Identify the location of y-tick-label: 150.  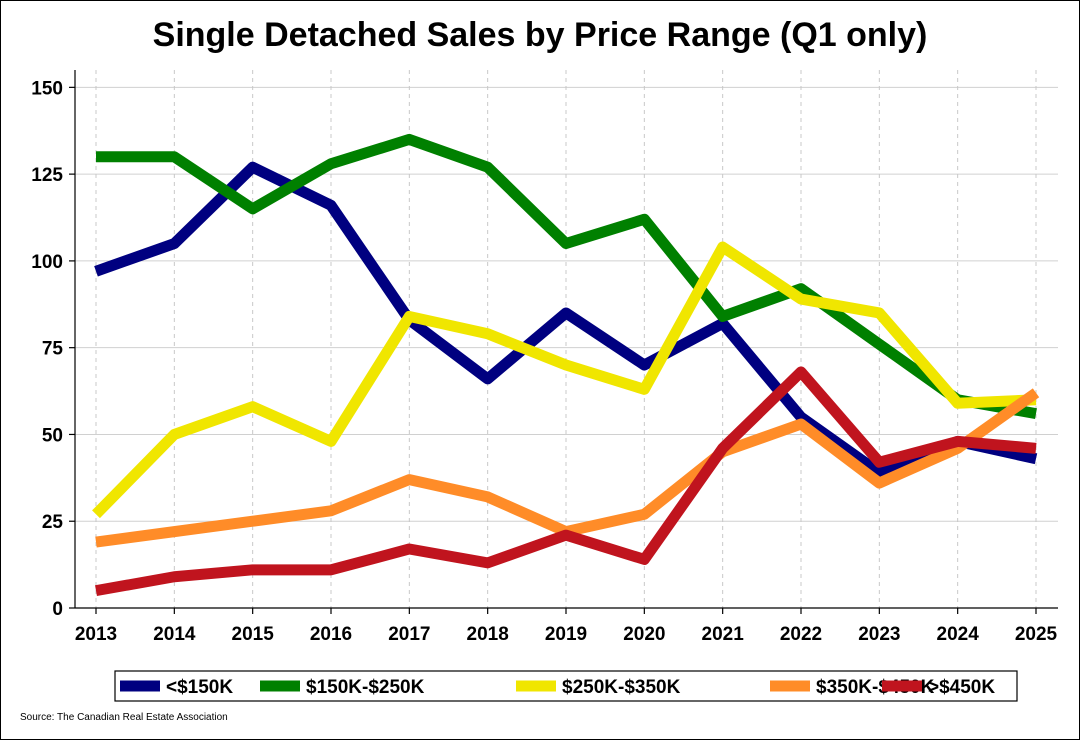
(47, 88).